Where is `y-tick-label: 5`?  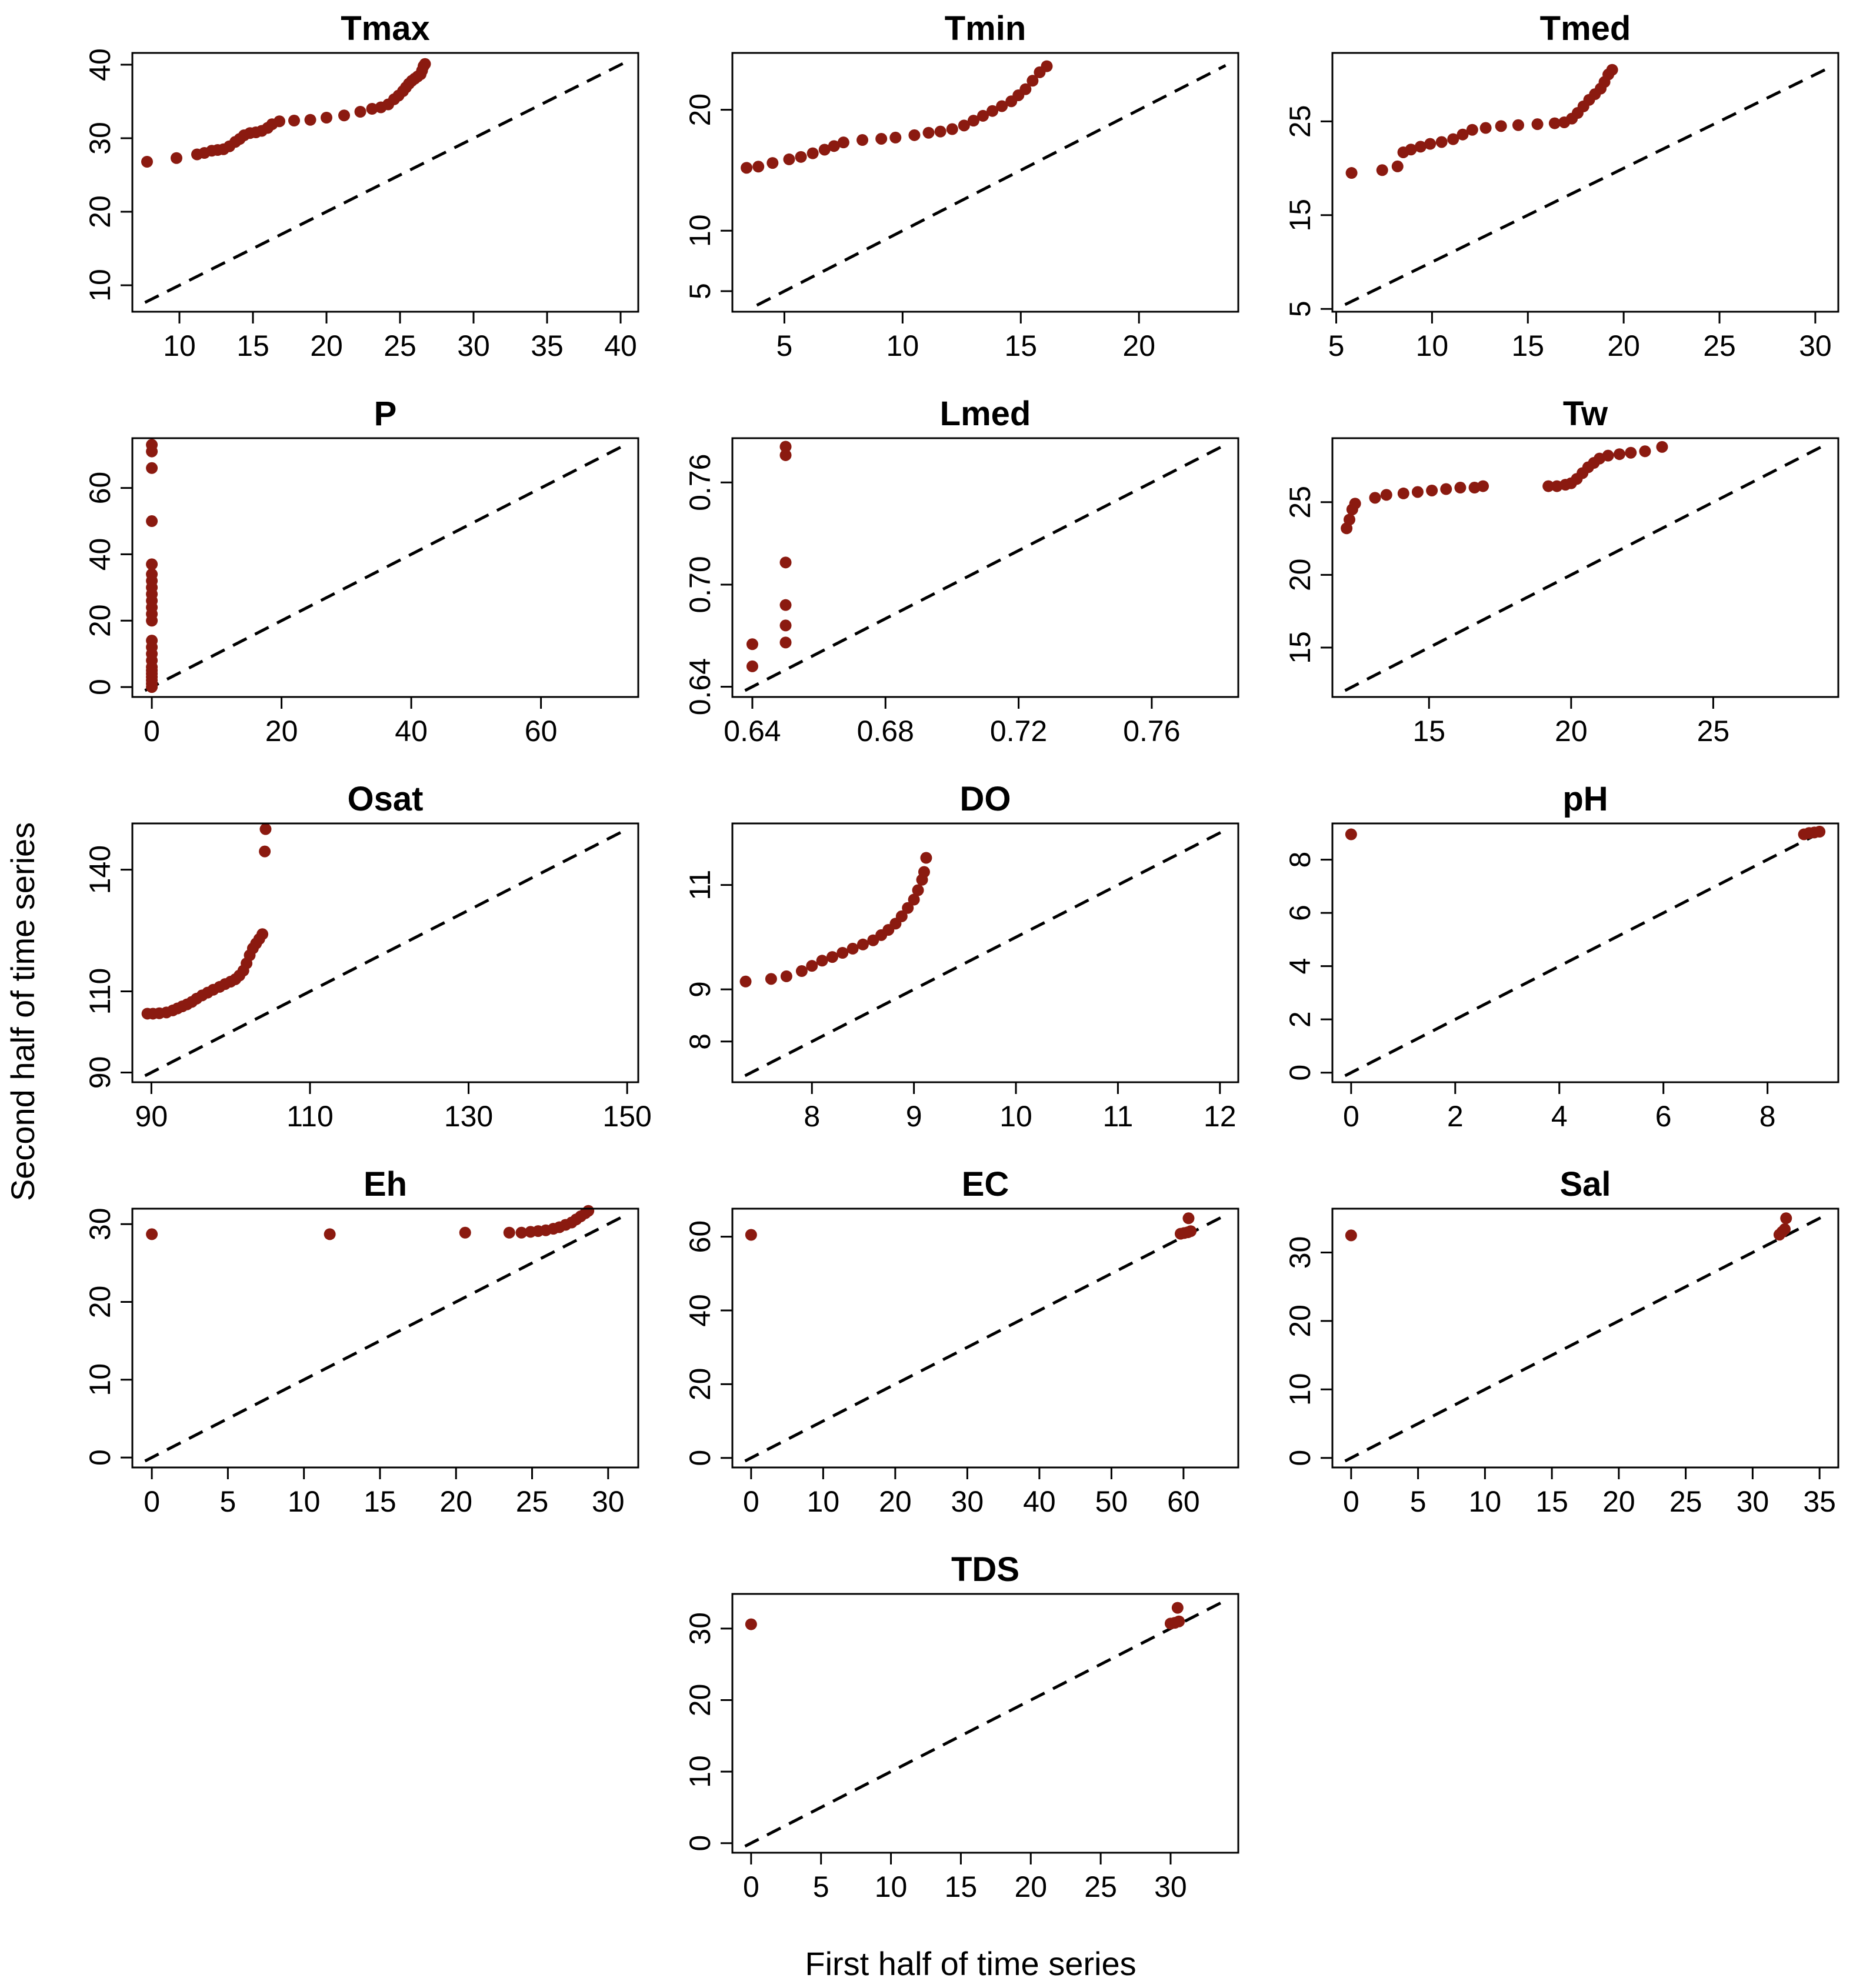
y-tick-label: 5 is located at coordinates (700, 291).